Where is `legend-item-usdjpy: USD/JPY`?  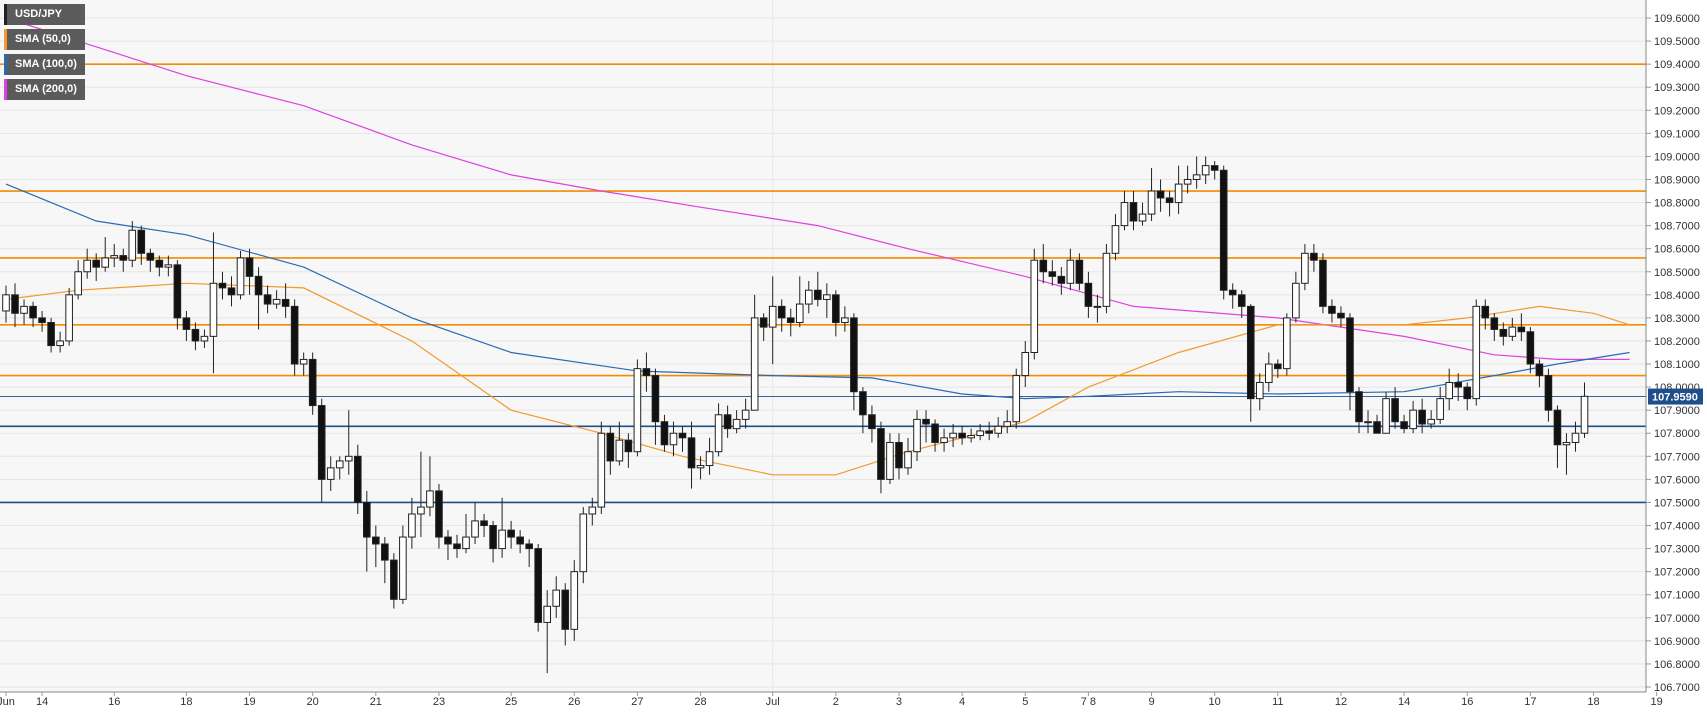
legend-item-usdjpy: USD/JPY is located at coordinates (44, 14).